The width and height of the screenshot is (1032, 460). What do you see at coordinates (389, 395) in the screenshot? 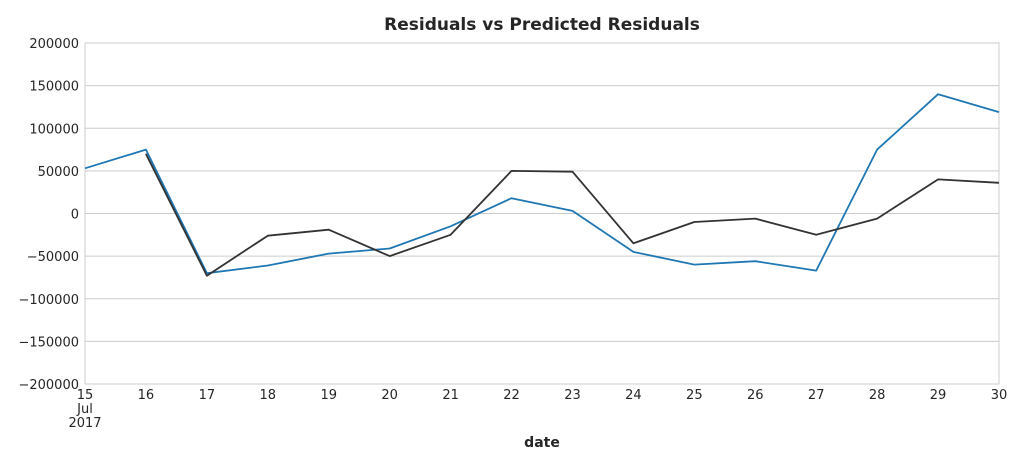
I see `x-tick-label: 20` at bounding box center [389, 395].